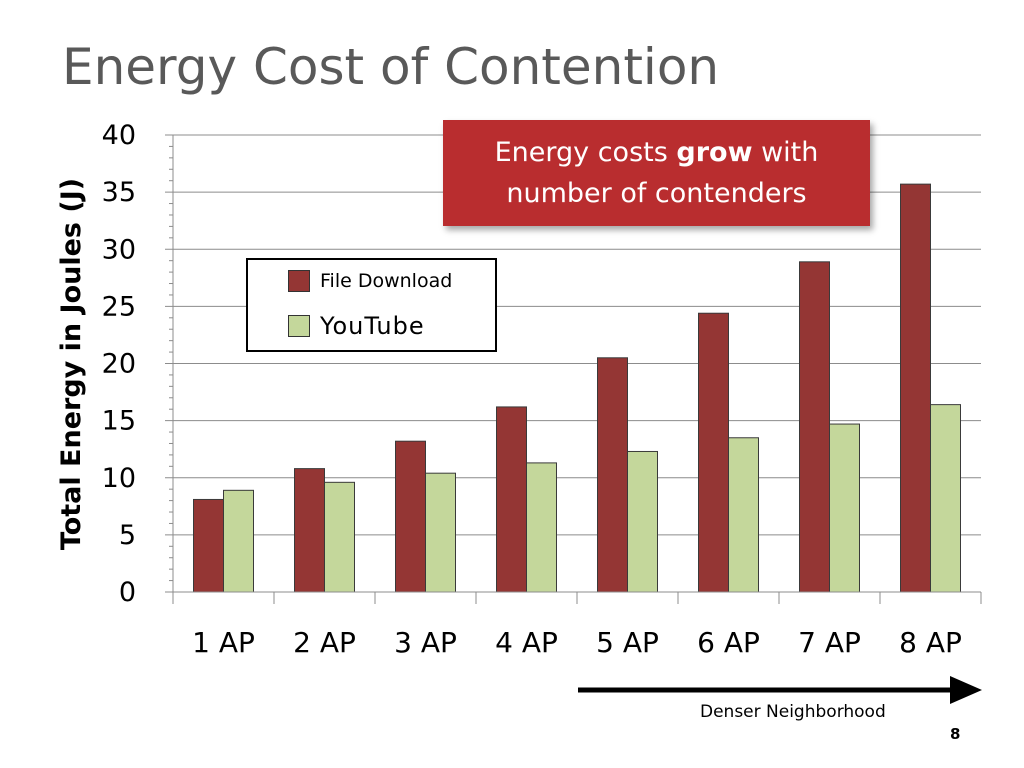  I want to click on legend-swatch-file-download, so click(299, 281).